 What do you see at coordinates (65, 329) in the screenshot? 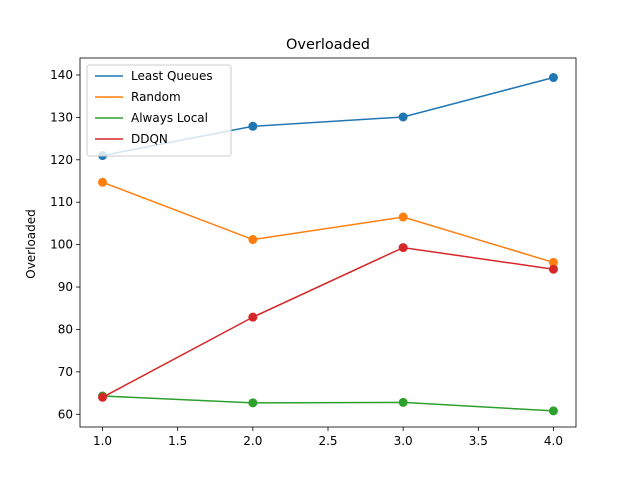
I see `y-tick-label-2: 80` at bounding box center [65, 329].